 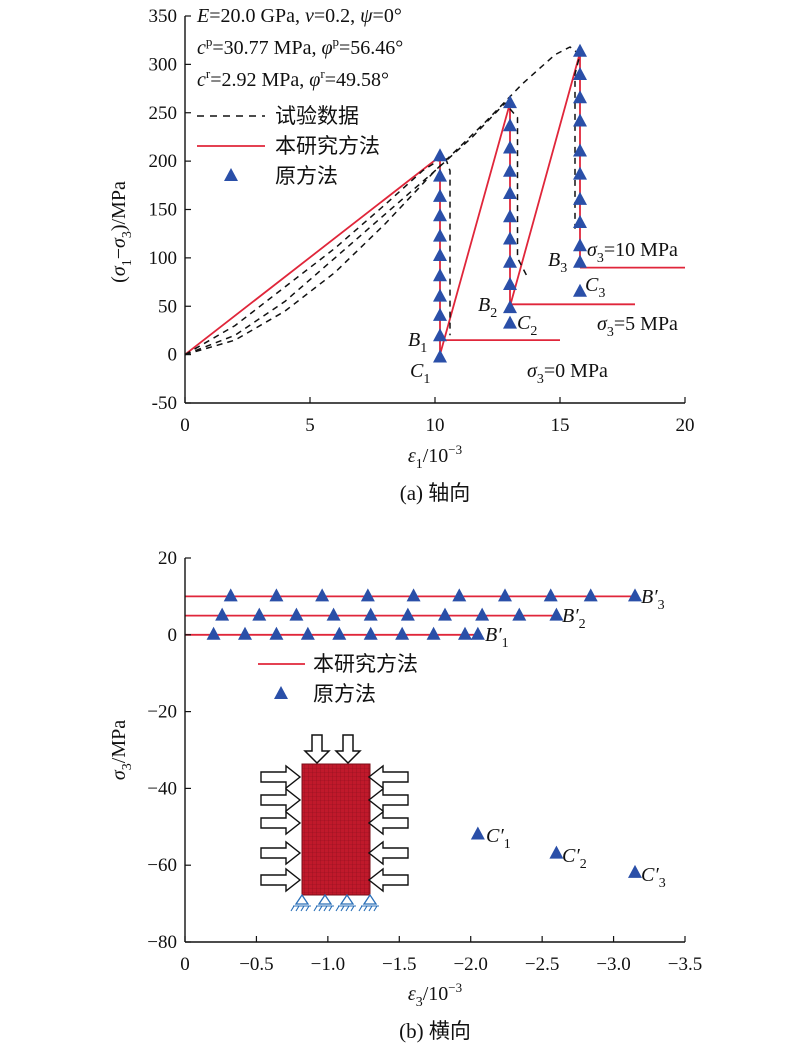 What do you see at coordinates (310, 425) in the screenshot?
I see `chart-a-xtick-label: 5` at bounding box center [310, 425].